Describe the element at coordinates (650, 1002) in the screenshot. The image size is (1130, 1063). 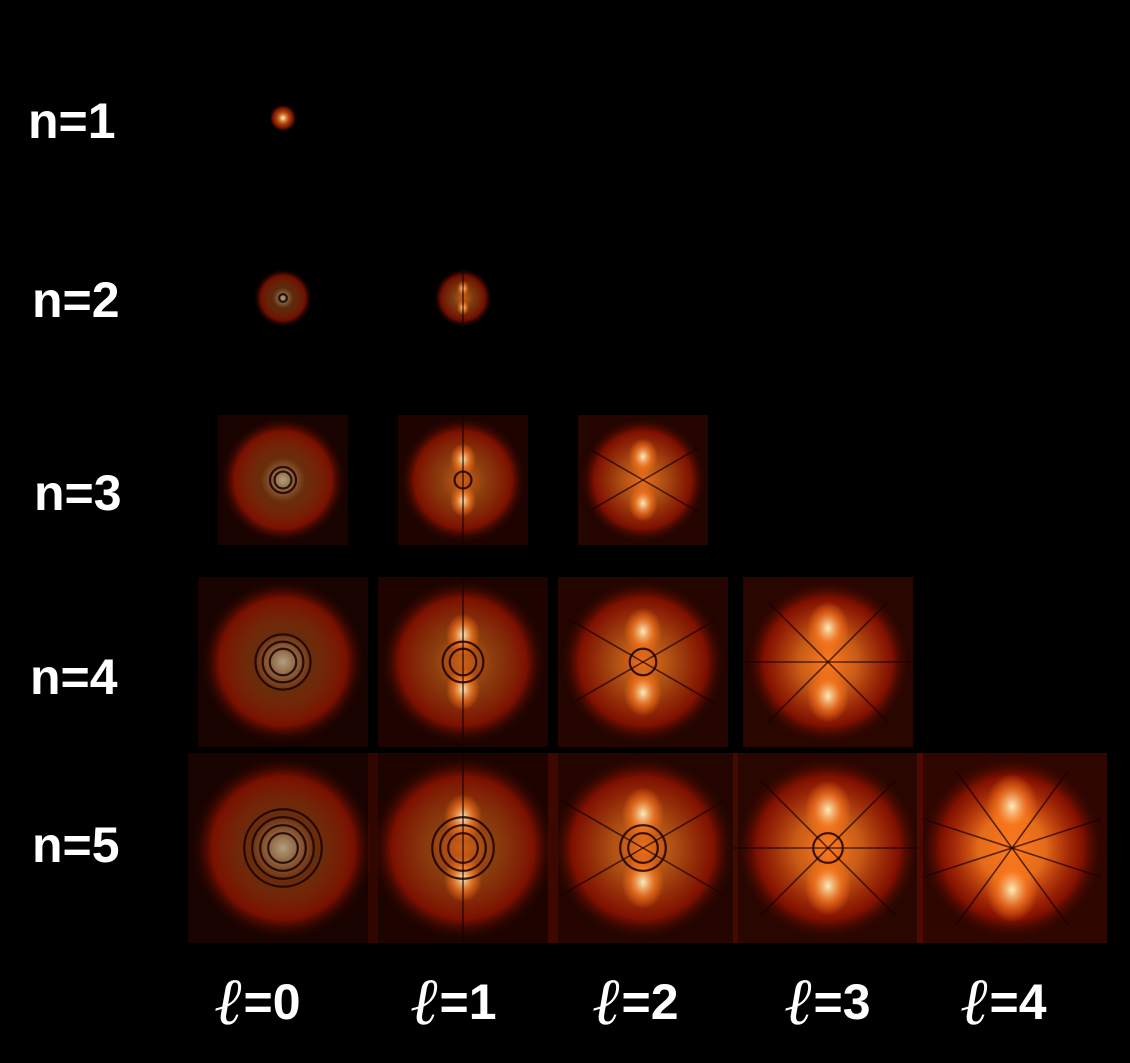
I see `col-label-value: =2` at that location.